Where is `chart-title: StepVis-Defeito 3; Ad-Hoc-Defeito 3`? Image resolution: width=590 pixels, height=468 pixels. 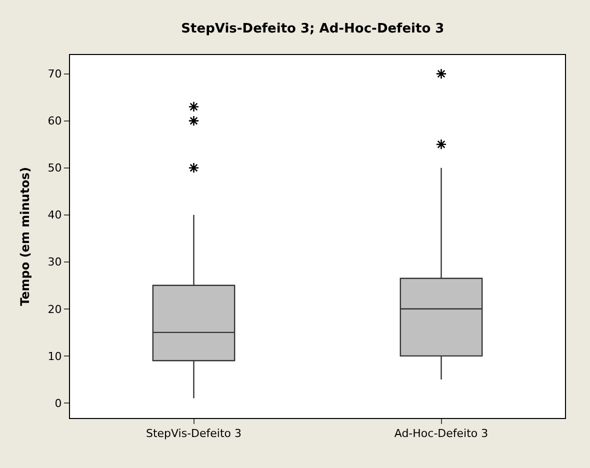
chart-title: StepVis-Defeito 3; Ad-Hoc-Defeito 3 is located at coordinates (312, 29).